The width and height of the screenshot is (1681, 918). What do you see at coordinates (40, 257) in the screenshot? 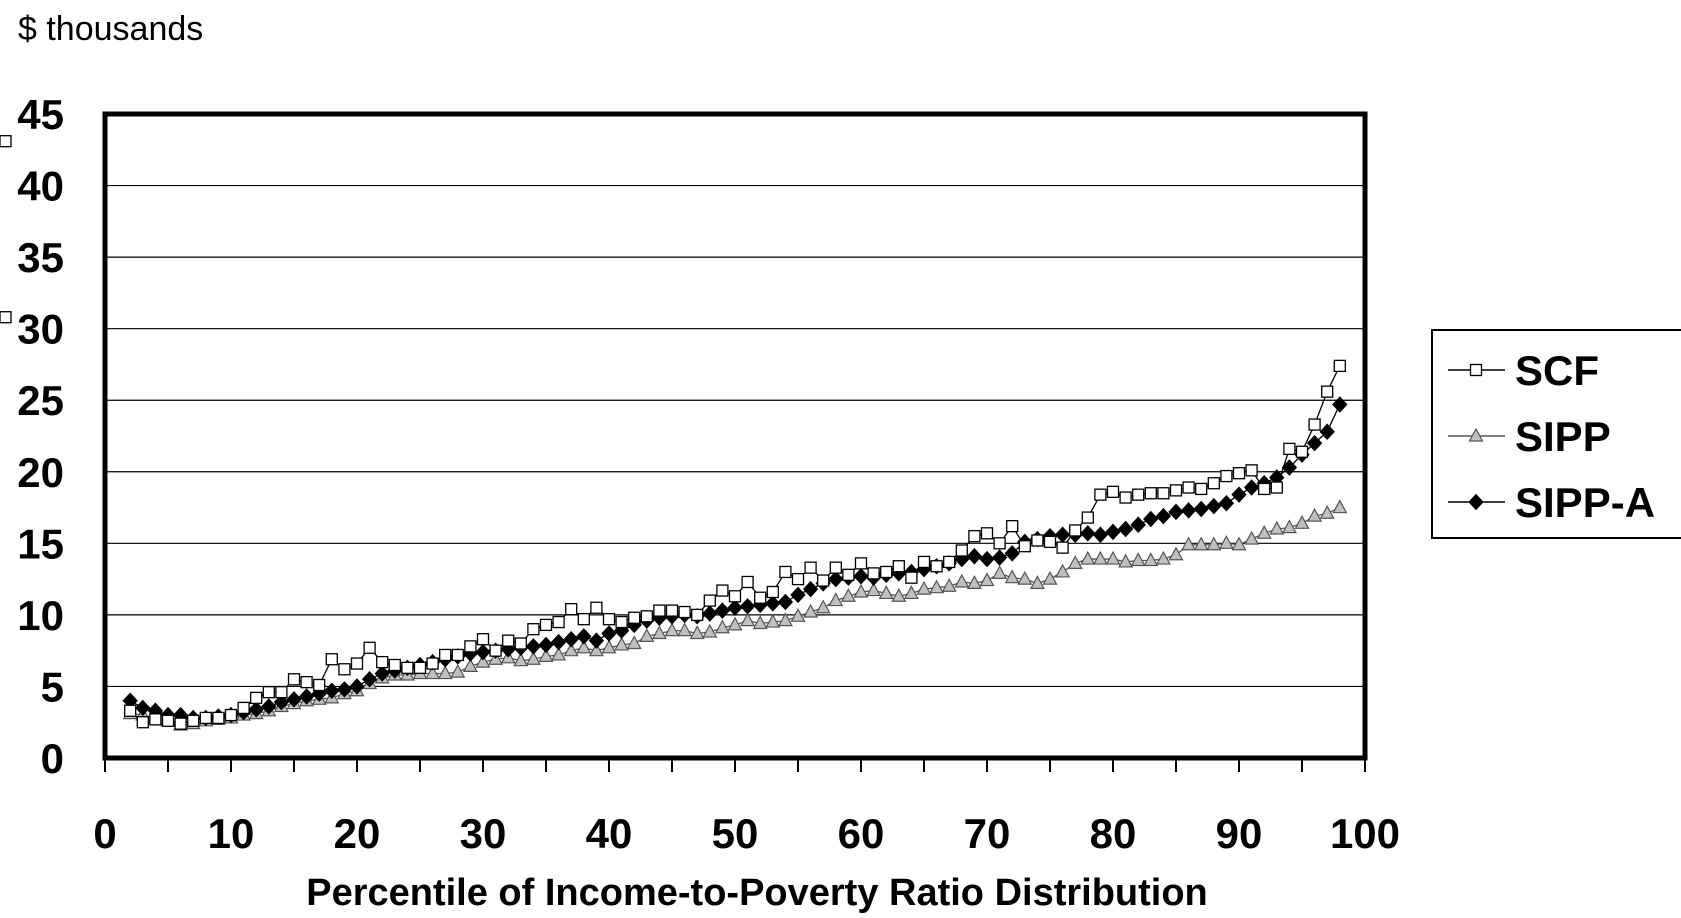
I see `y-tick-label: 35` at bounding box center [40, 257].